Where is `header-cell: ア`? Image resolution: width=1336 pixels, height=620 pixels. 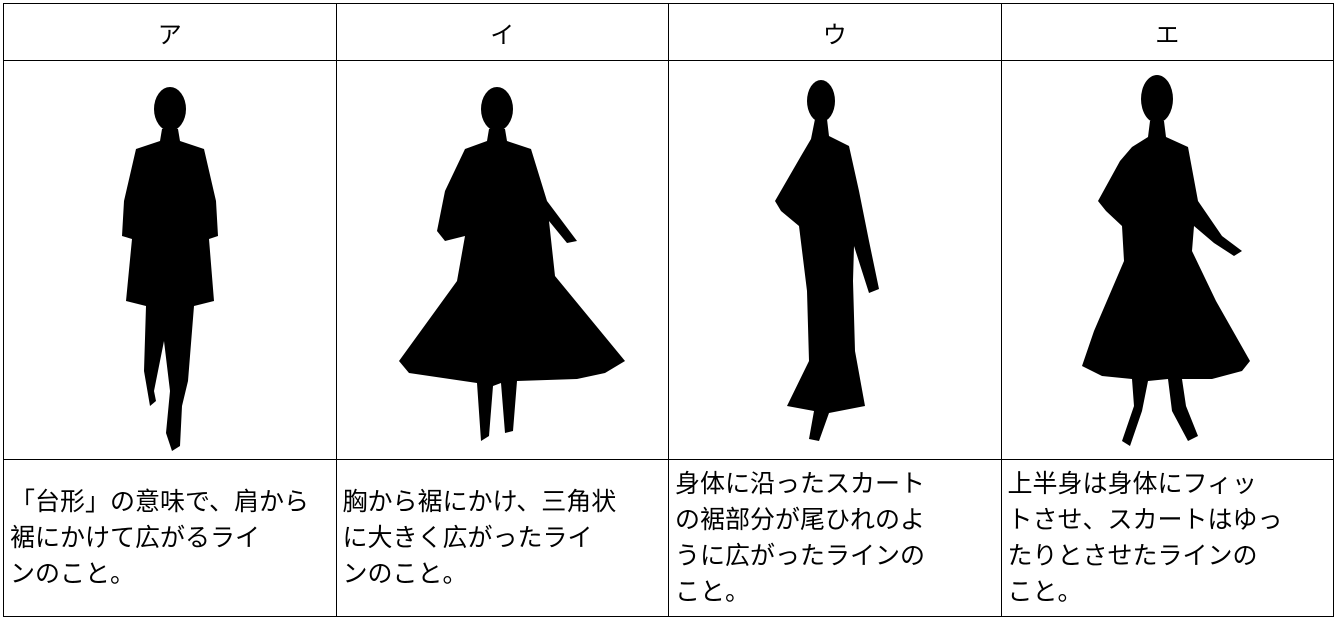
header-cell: ア is located at coordinates (170, 32).